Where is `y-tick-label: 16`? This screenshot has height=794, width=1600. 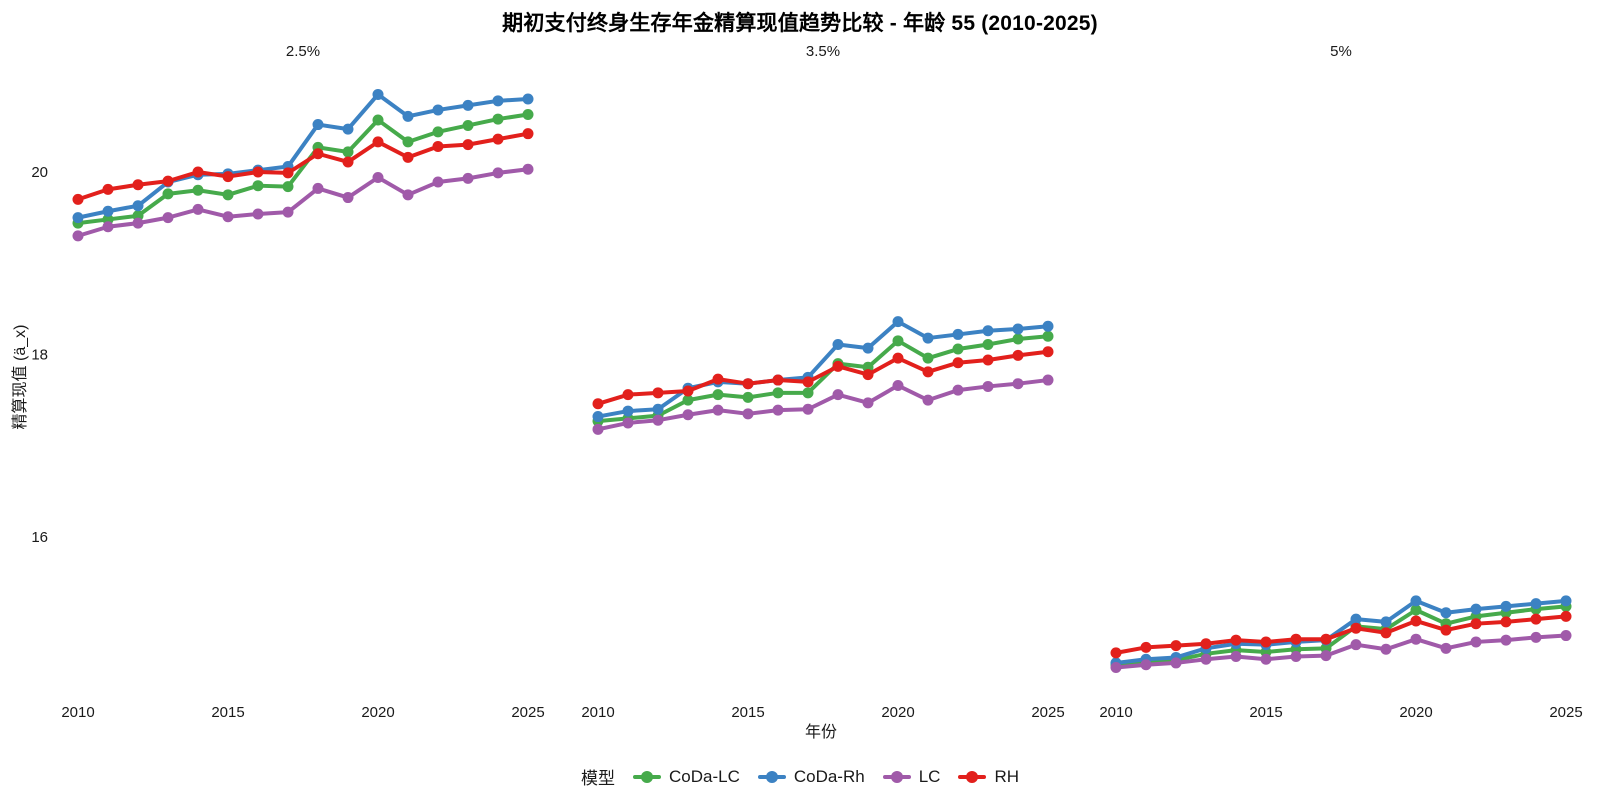 y-tick-label: 16 is located at coordinates (39, 537).